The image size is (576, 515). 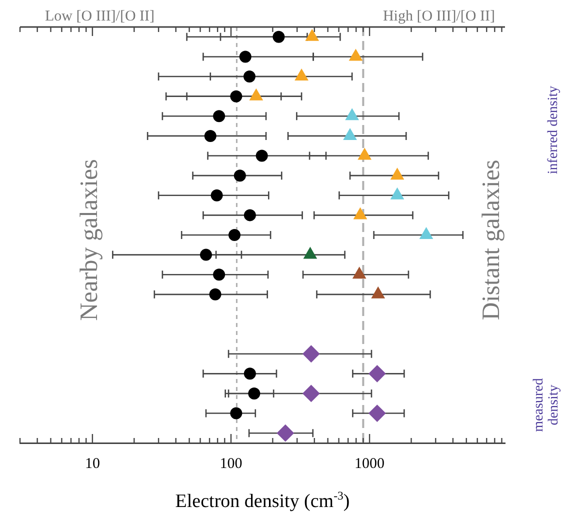 I want to click on text: Low [O III]/[O II], so click(x=100, y=16).